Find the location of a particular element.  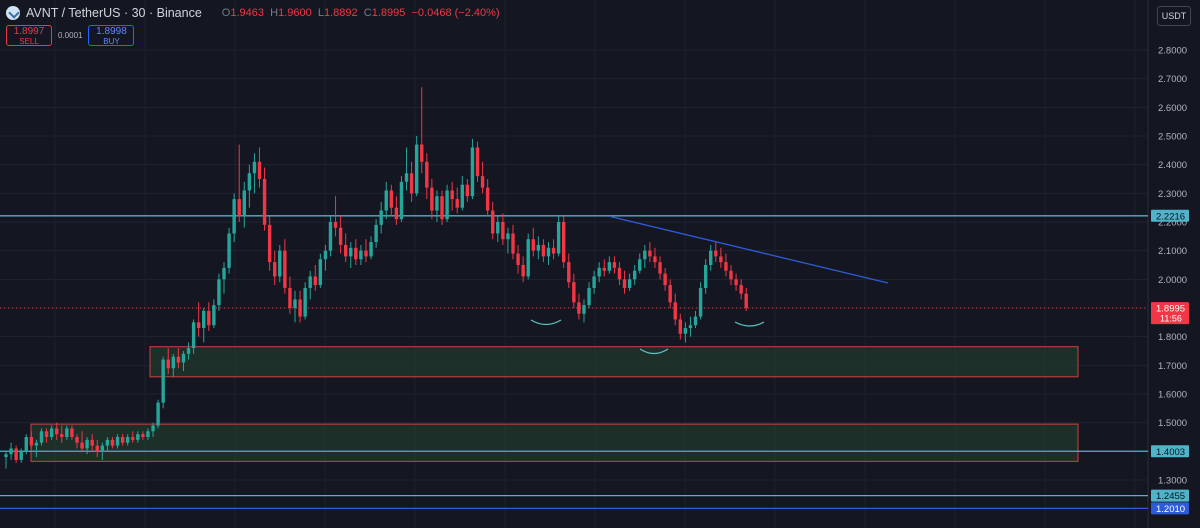

y-tick-label: 2.4000 is located at coordinates (1172, 165).